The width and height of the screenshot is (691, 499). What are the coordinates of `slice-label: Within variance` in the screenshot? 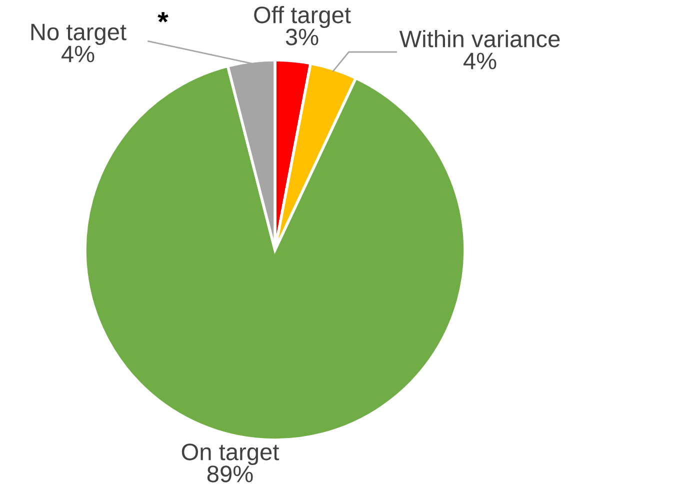 It's located at (479, 39).